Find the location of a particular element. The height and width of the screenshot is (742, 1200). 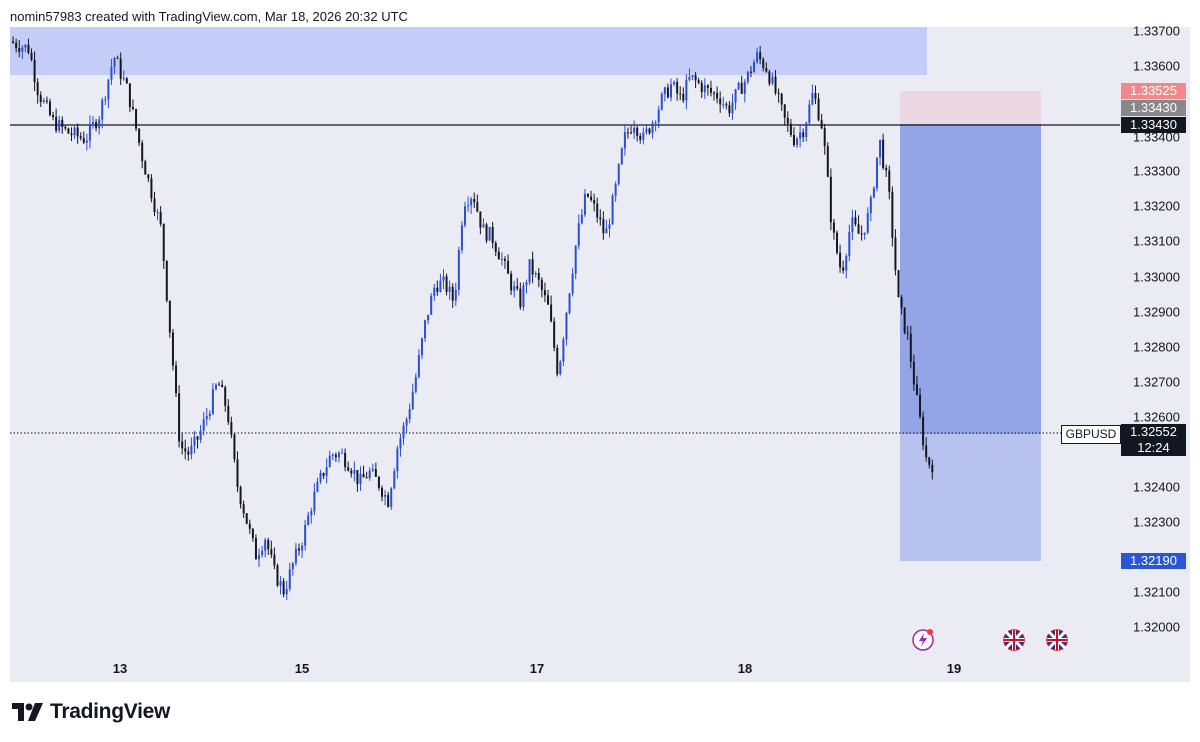

y-tick-label: 1.32400 is located at coordinates (1156, 487).